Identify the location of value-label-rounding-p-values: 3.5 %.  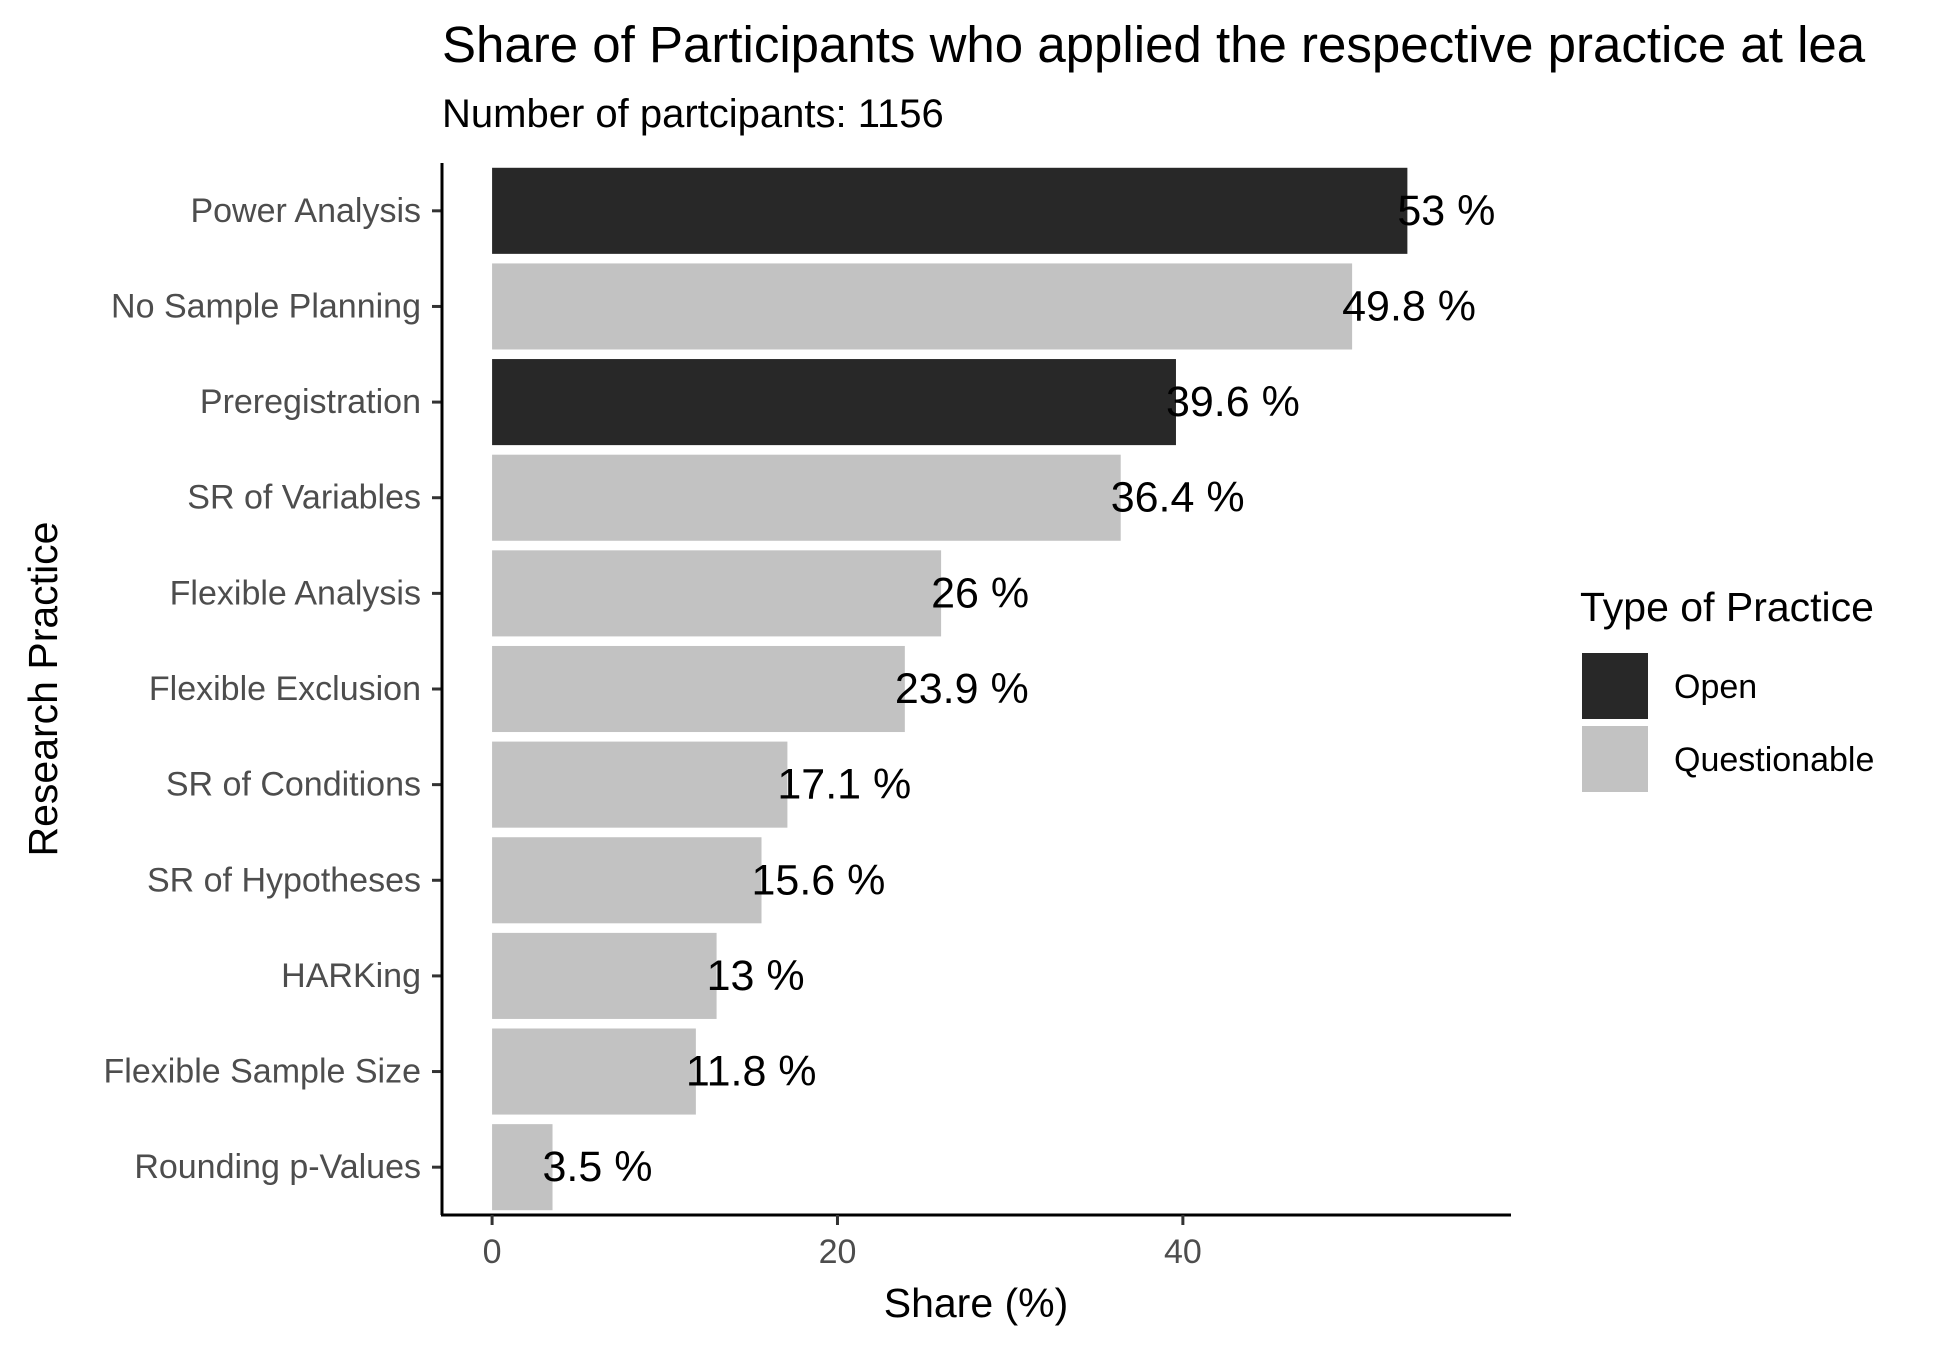
(598, 1167).